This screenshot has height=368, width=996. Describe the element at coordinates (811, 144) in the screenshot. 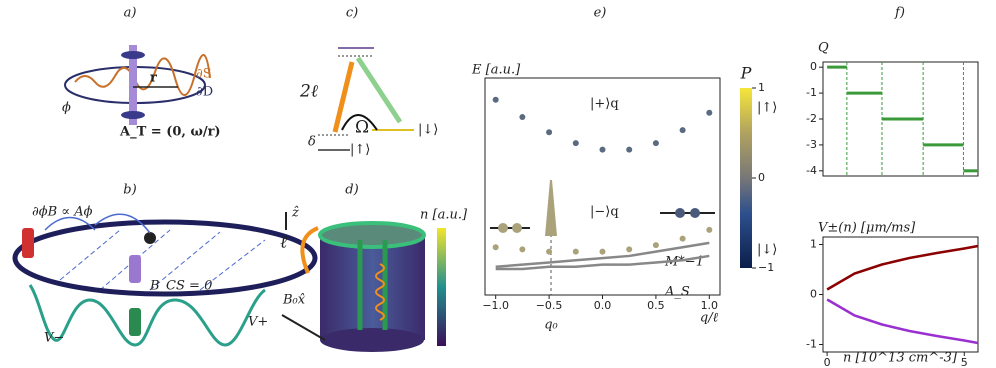

I see `y-tick-label: -3` at that location.